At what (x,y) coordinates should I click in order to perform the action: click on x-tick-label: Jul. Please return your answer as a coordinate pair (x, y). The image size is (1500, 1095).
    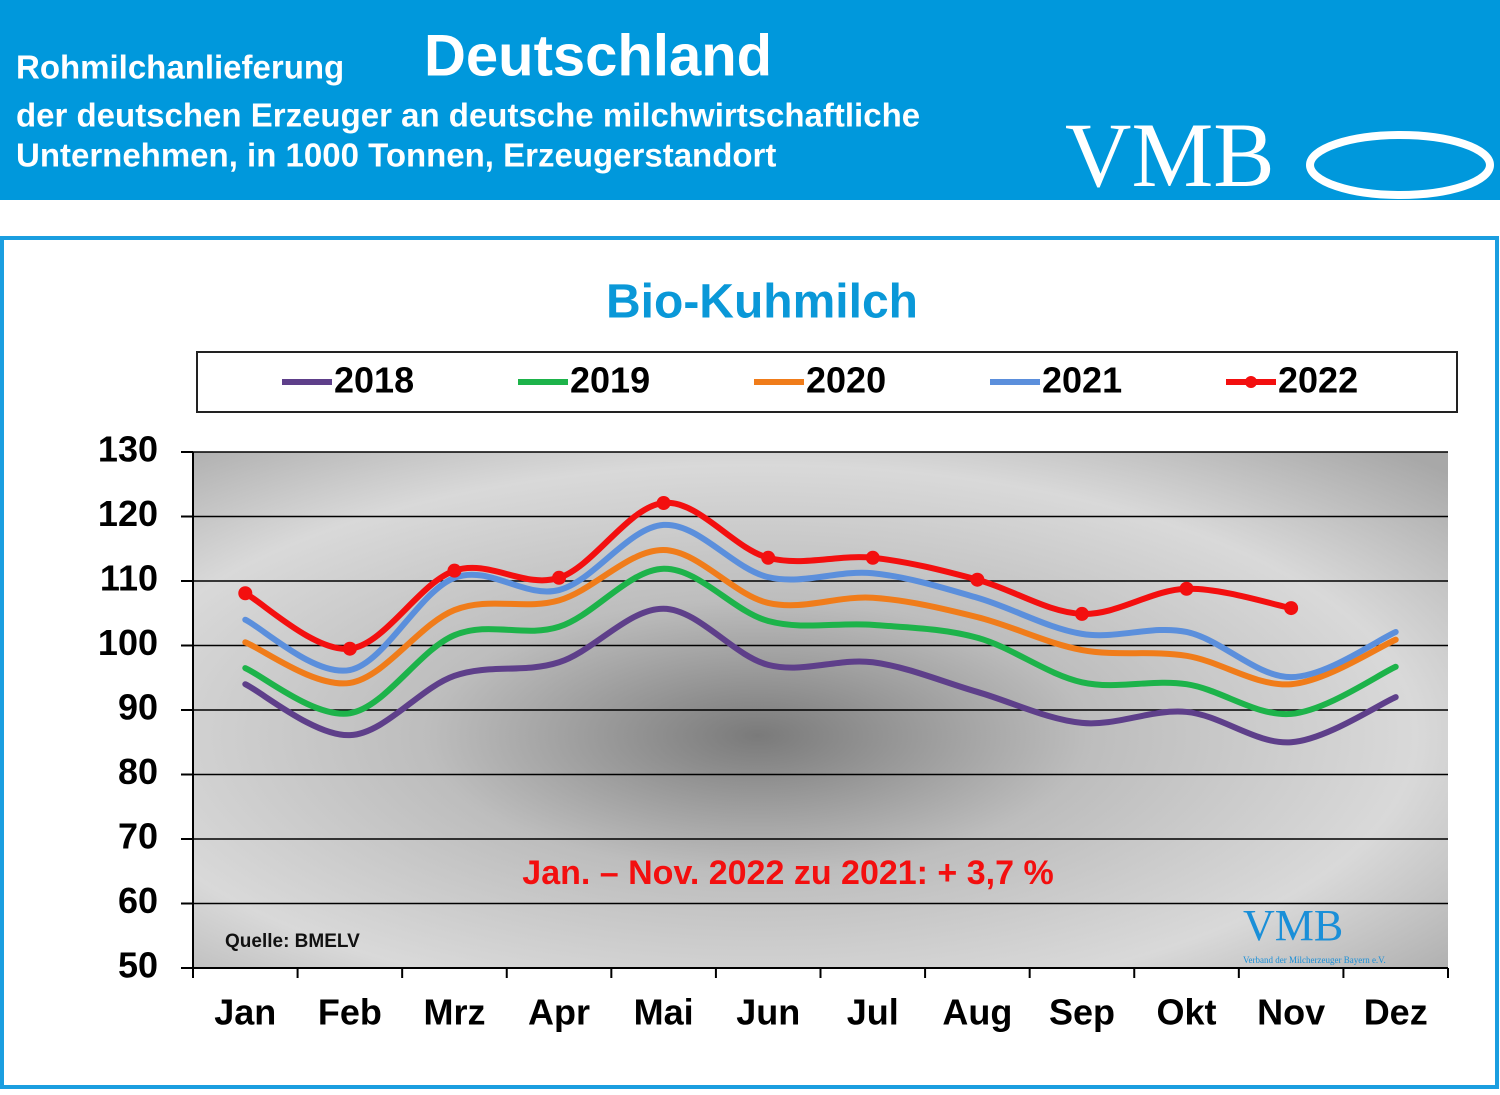
    Looking at the image, I should click on (873, 1012).